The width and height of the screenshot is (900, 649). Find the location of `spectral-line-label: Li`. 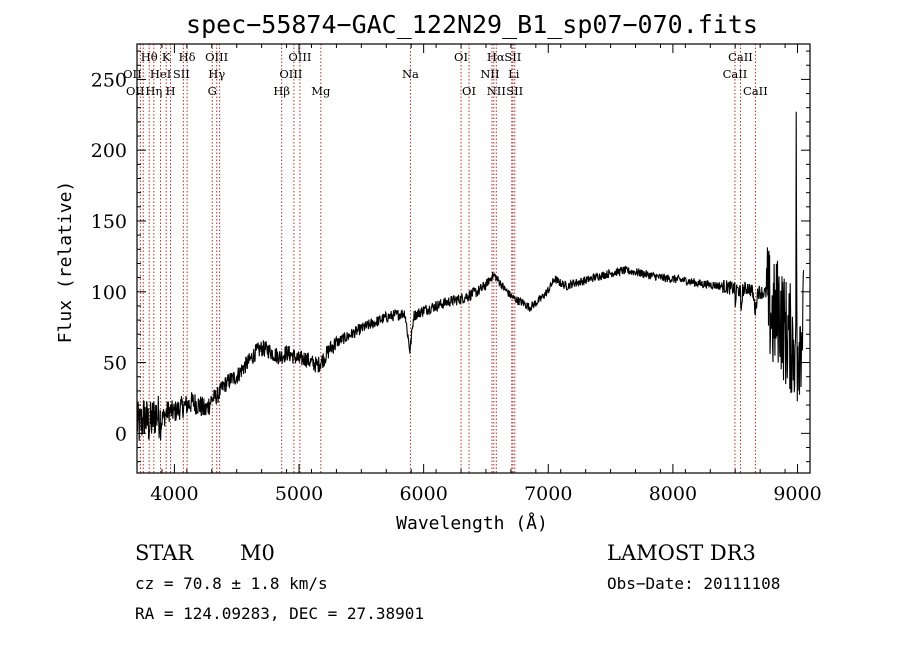

spectral-line-label: Li is located at coordinates (514, 74).